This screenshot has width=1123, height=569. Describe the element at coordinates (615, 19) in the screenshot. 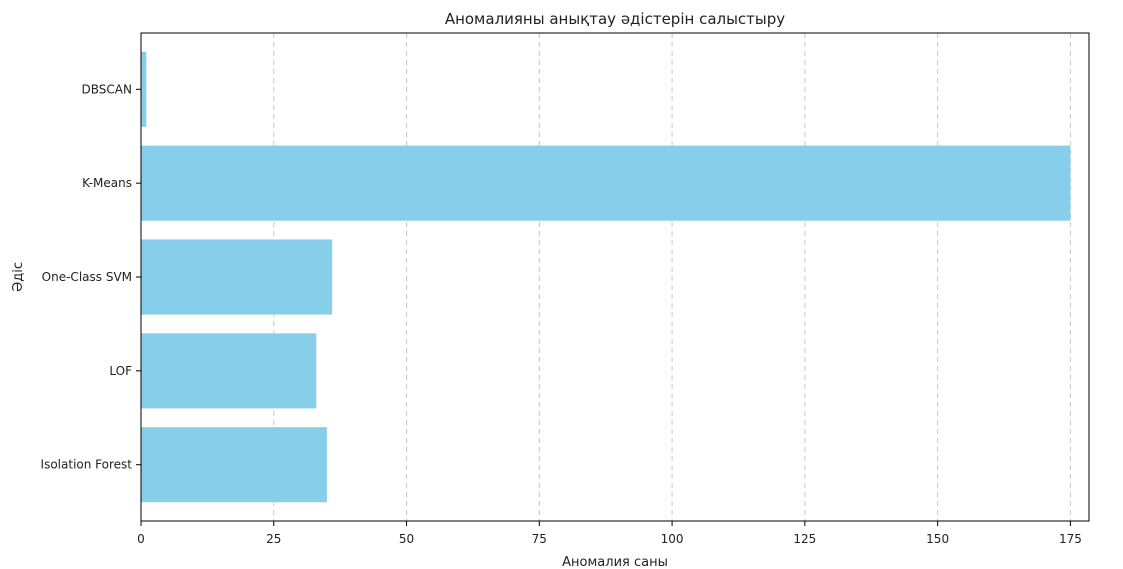

I see `chart-title: Аномалияны анықтау әдістерін салыстыру` at that location.